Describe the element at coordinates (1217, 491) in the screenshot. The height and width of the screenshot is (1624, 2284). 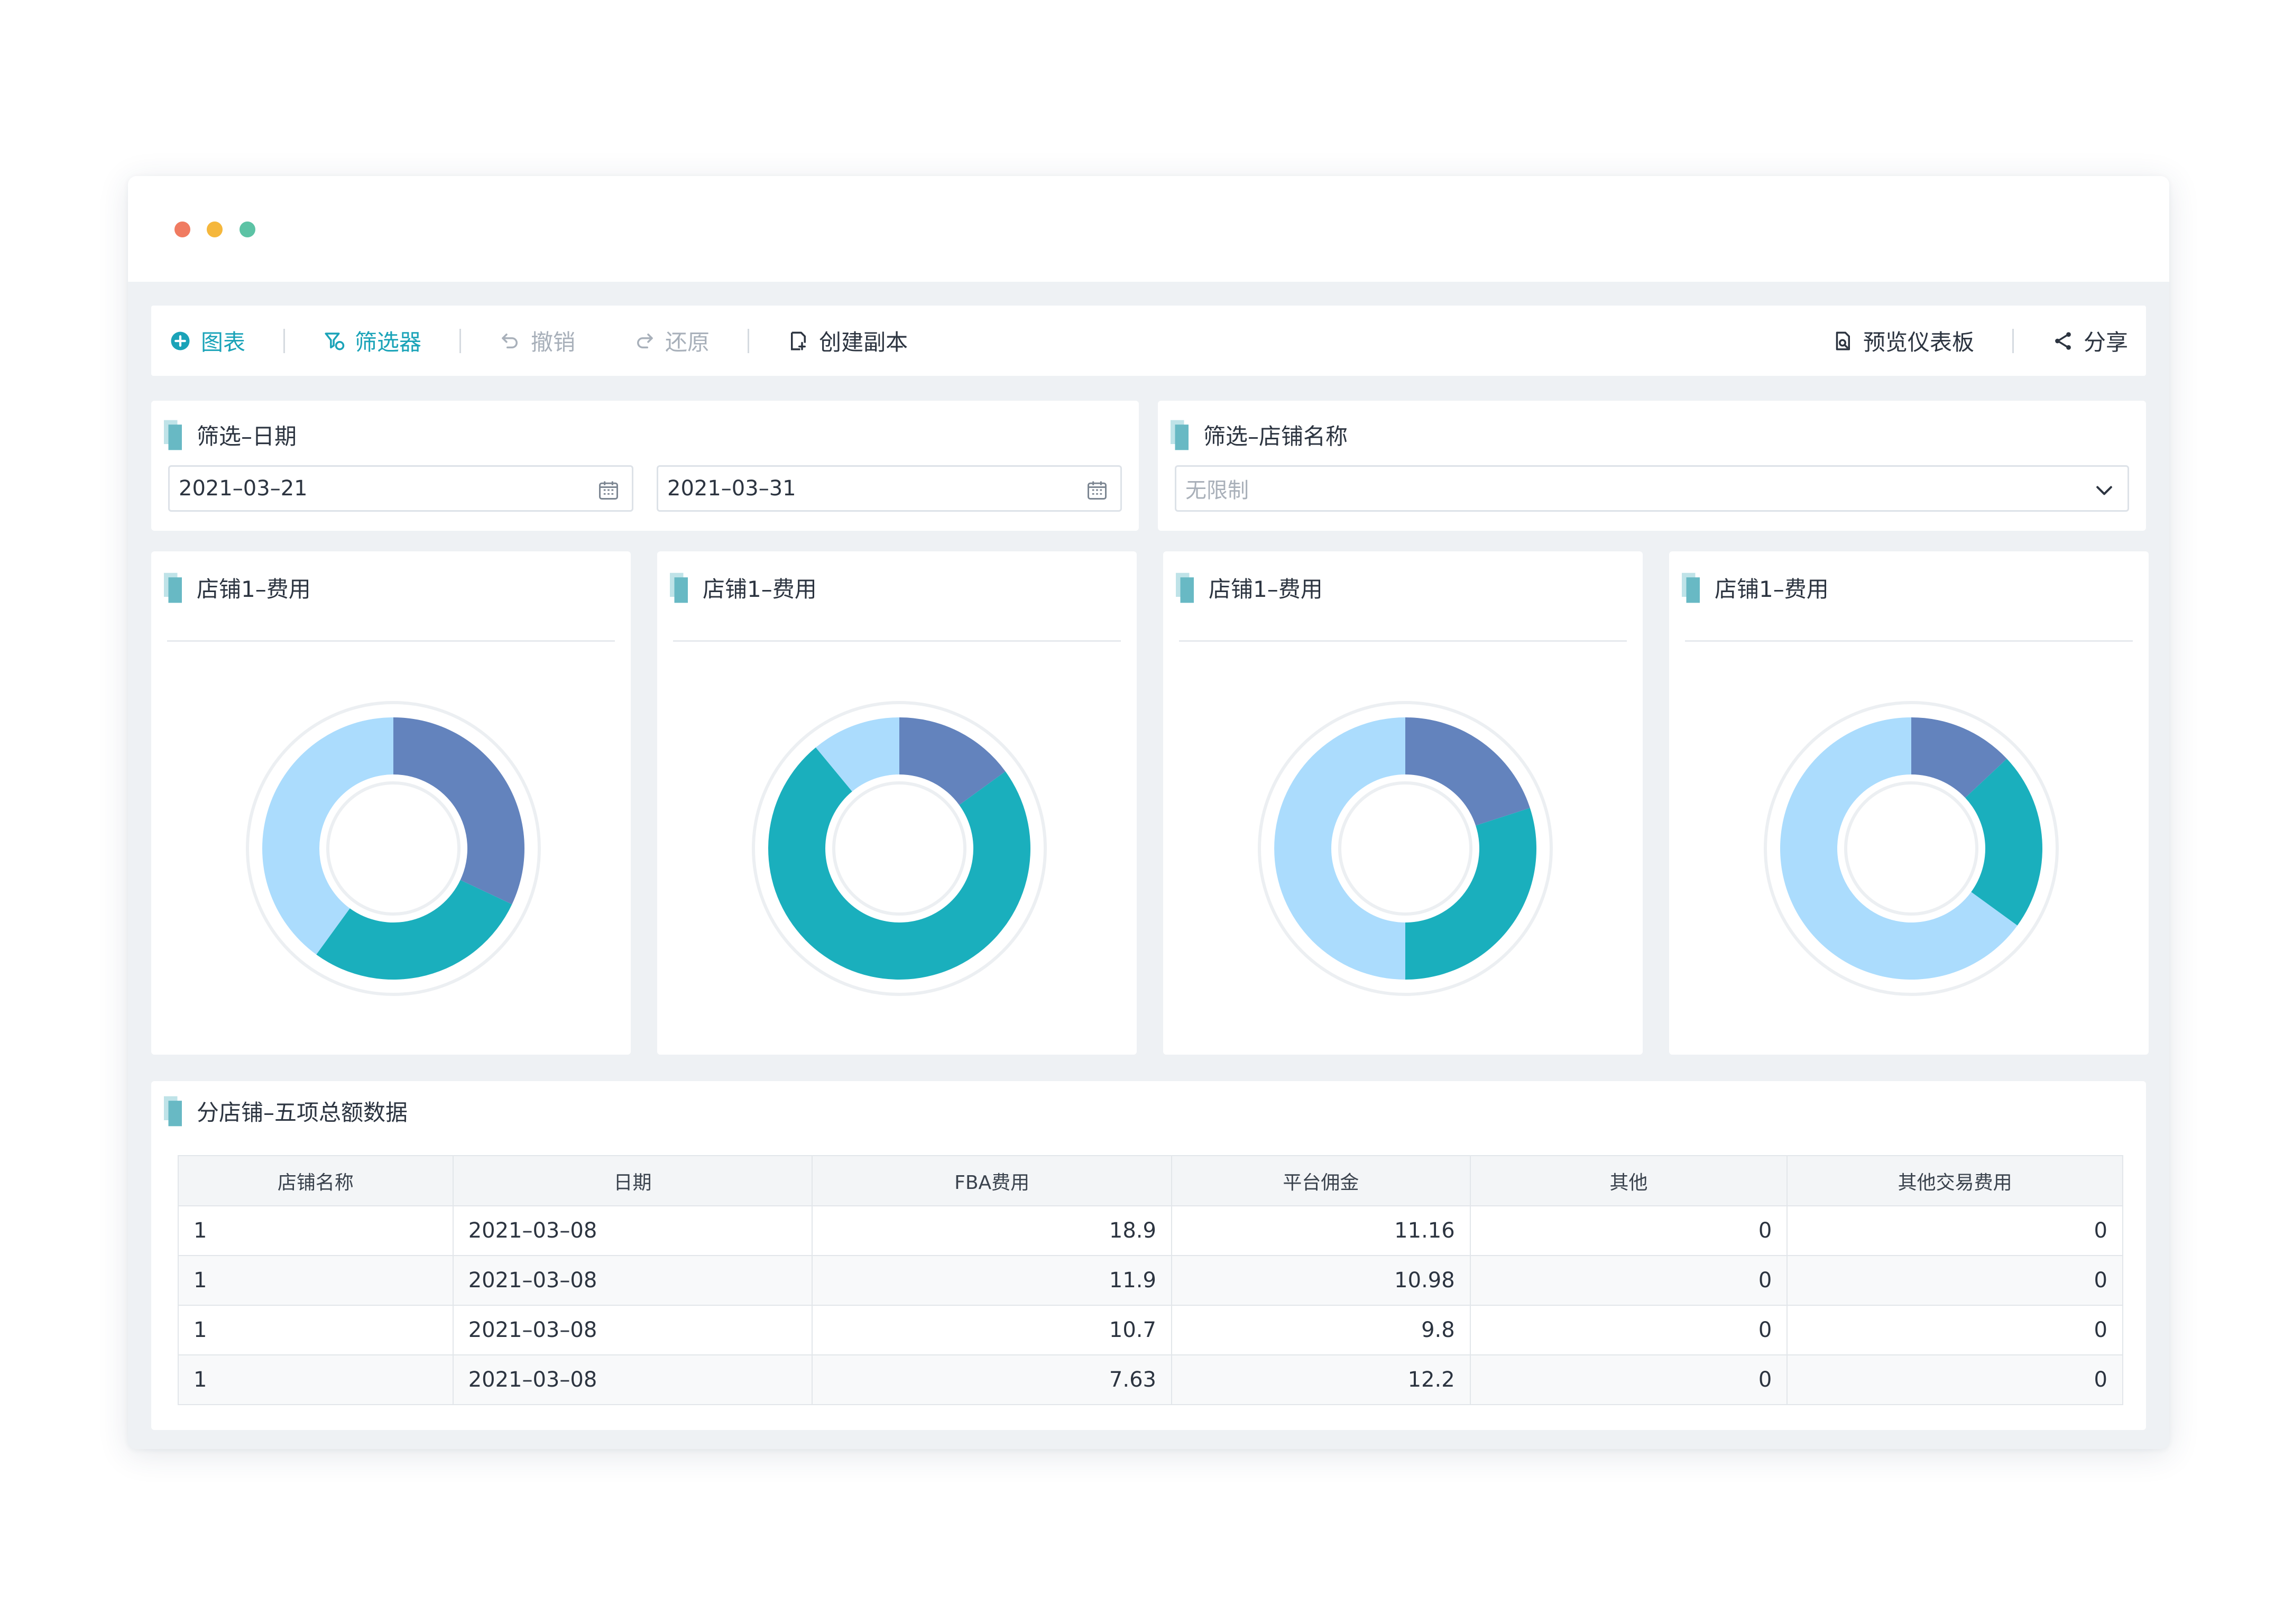
I see `store-name-placeholder: 无限制` at that location.